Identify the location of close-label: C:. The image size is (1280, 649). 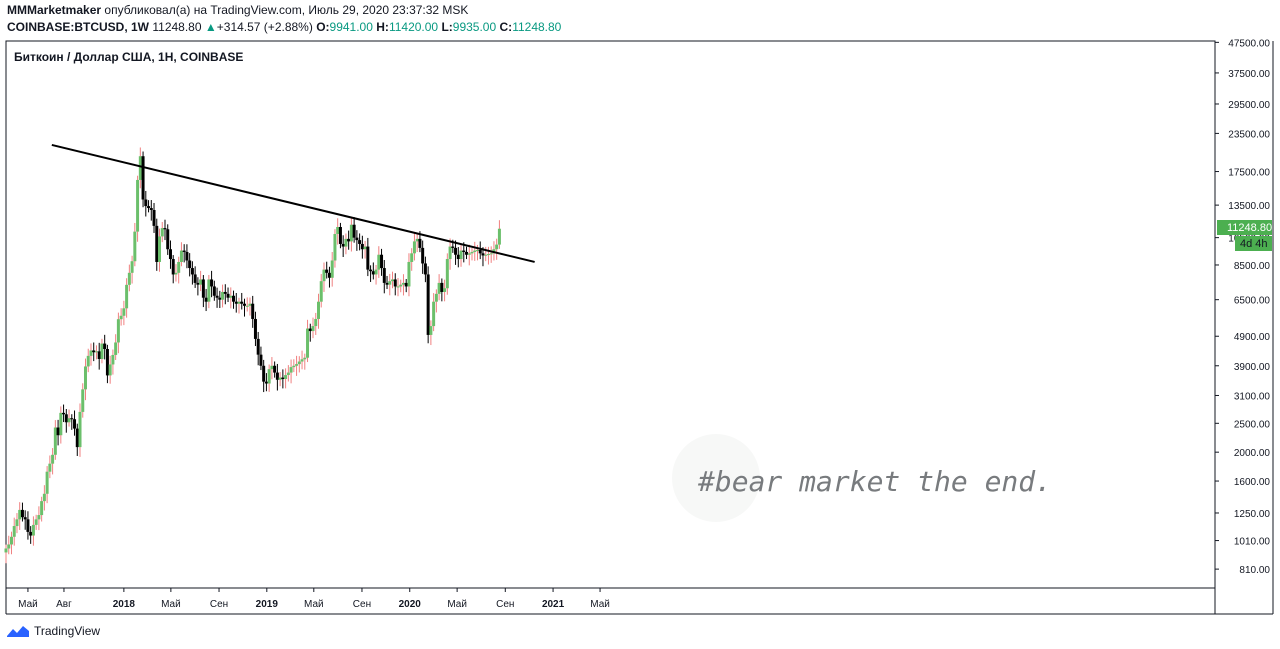
(506, 27).